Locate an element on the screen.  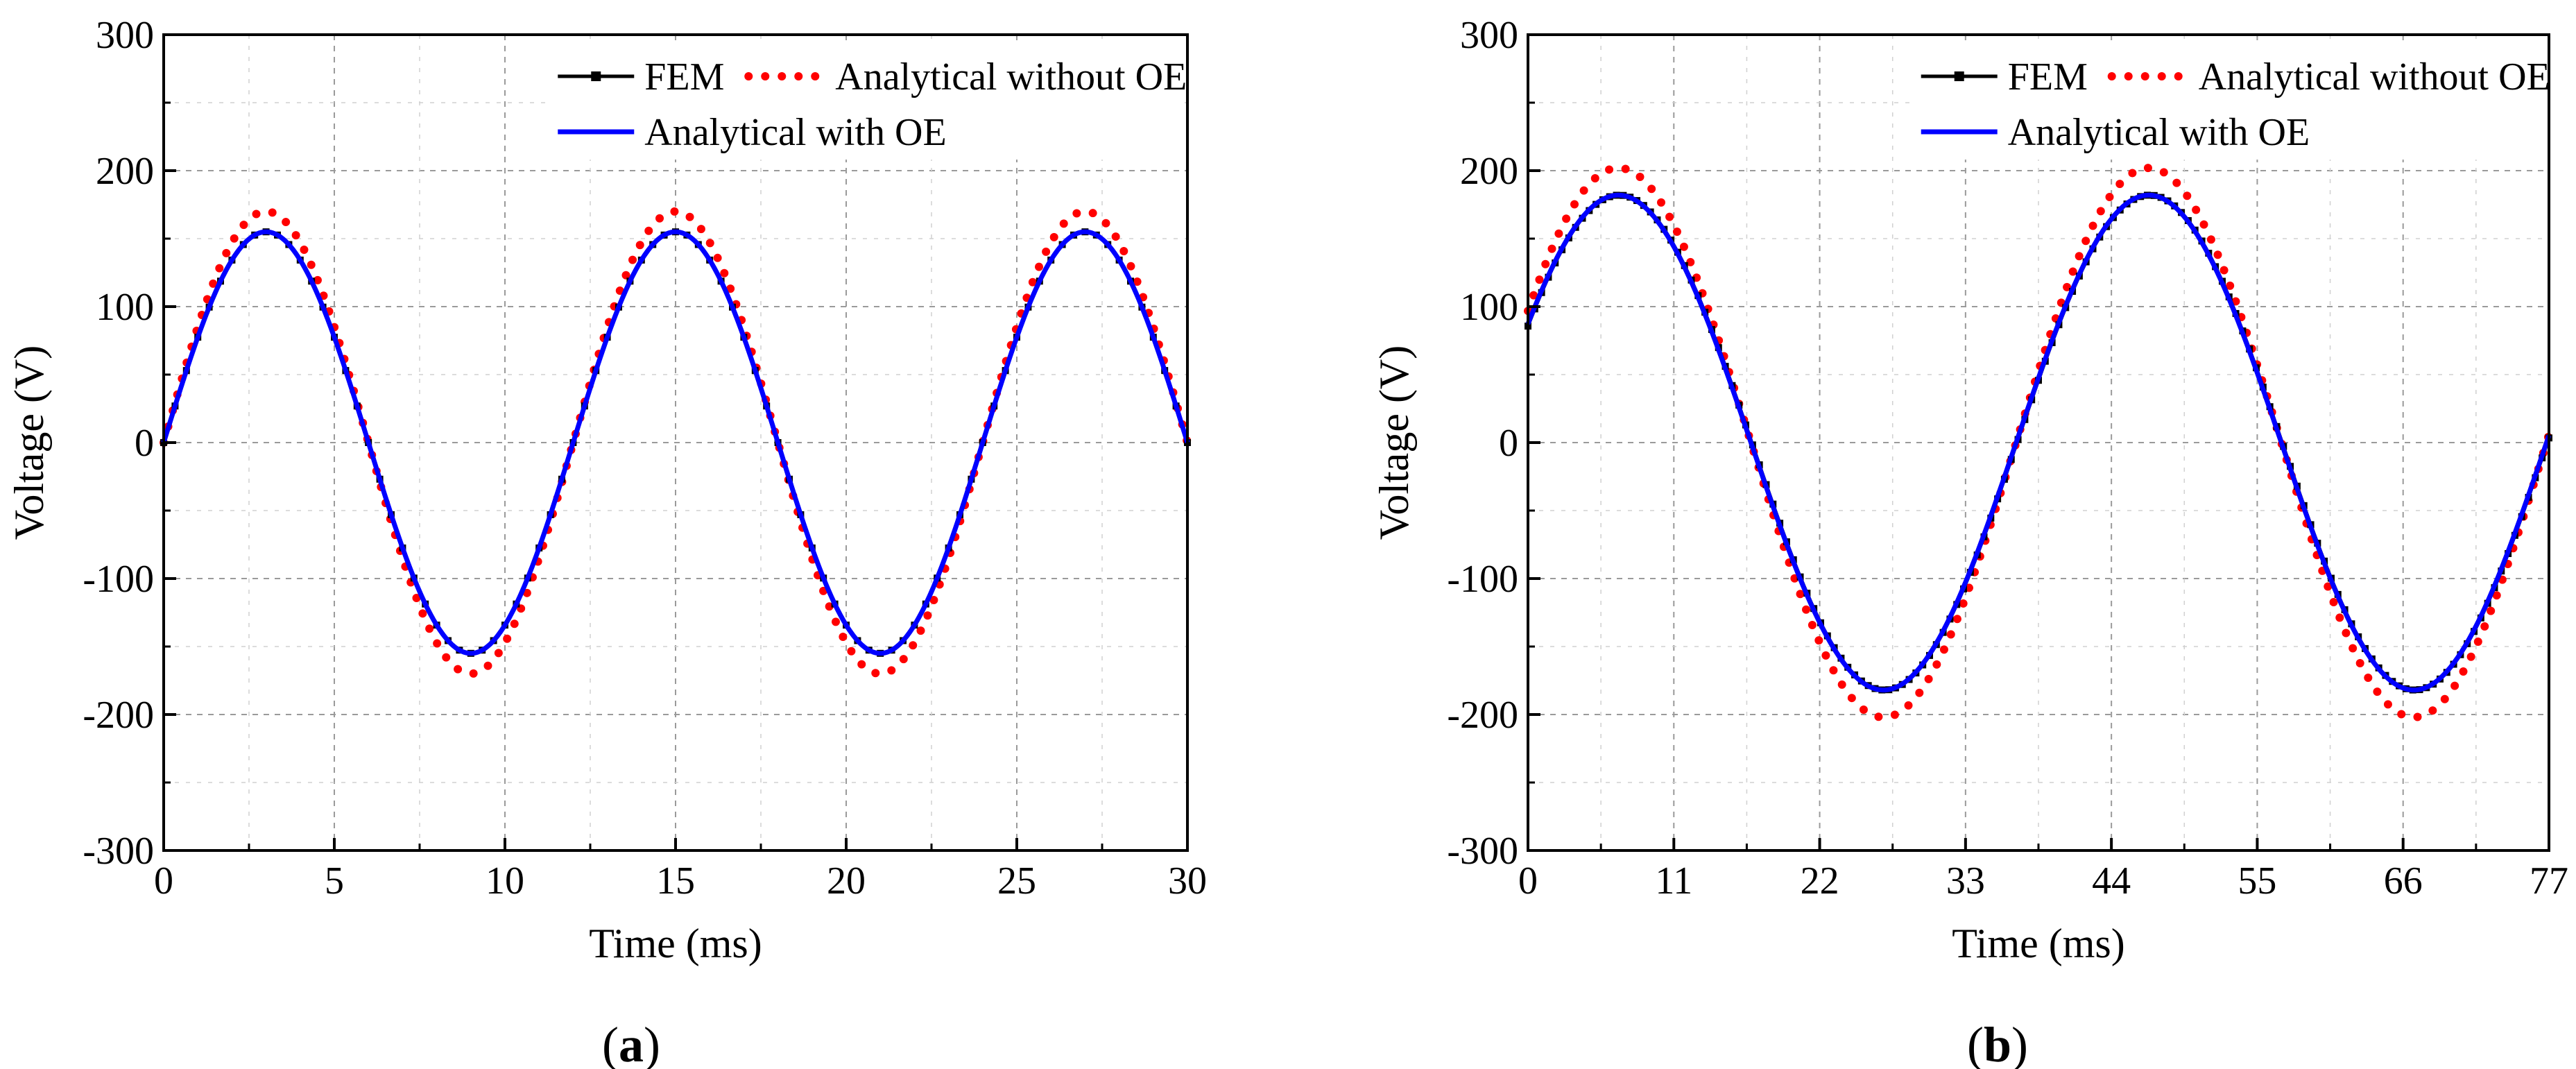
caption-letter: a is located at coordinates (631, 1043).